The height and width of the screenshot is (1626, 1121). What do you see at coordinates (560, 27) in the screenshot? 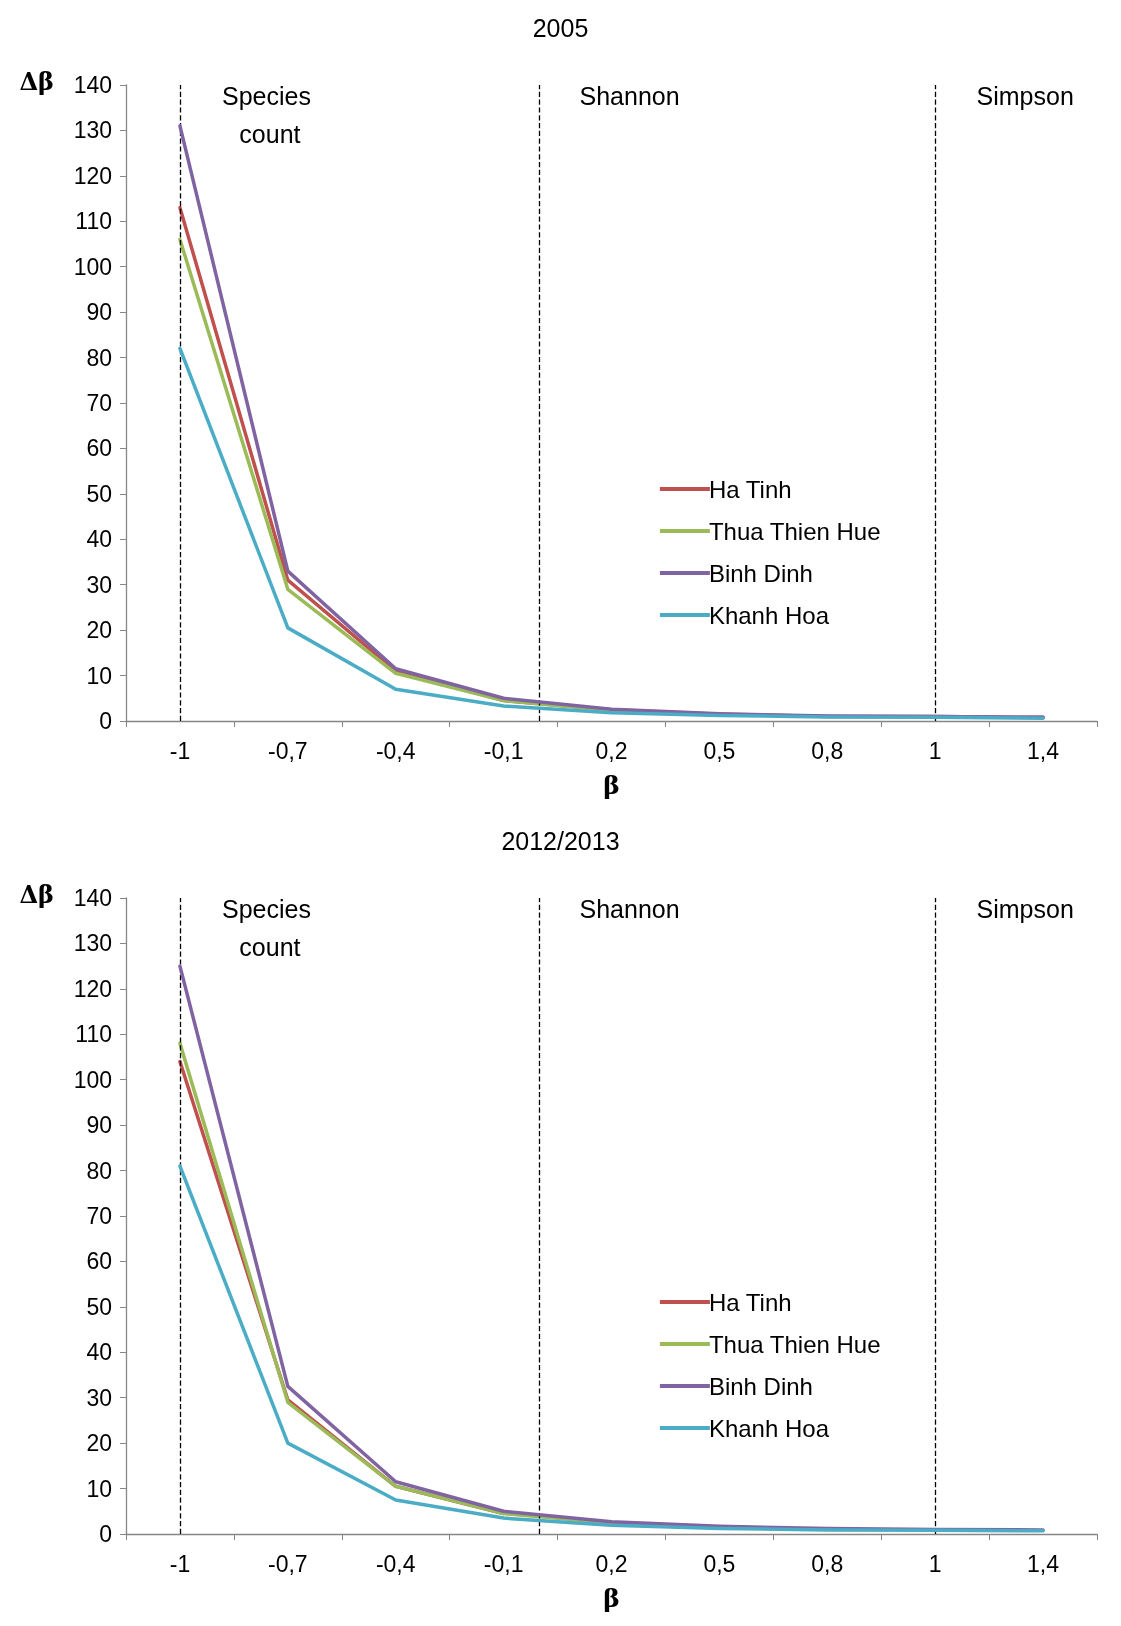
I see `chart-title: 2005` at bounding box center [560, 27].